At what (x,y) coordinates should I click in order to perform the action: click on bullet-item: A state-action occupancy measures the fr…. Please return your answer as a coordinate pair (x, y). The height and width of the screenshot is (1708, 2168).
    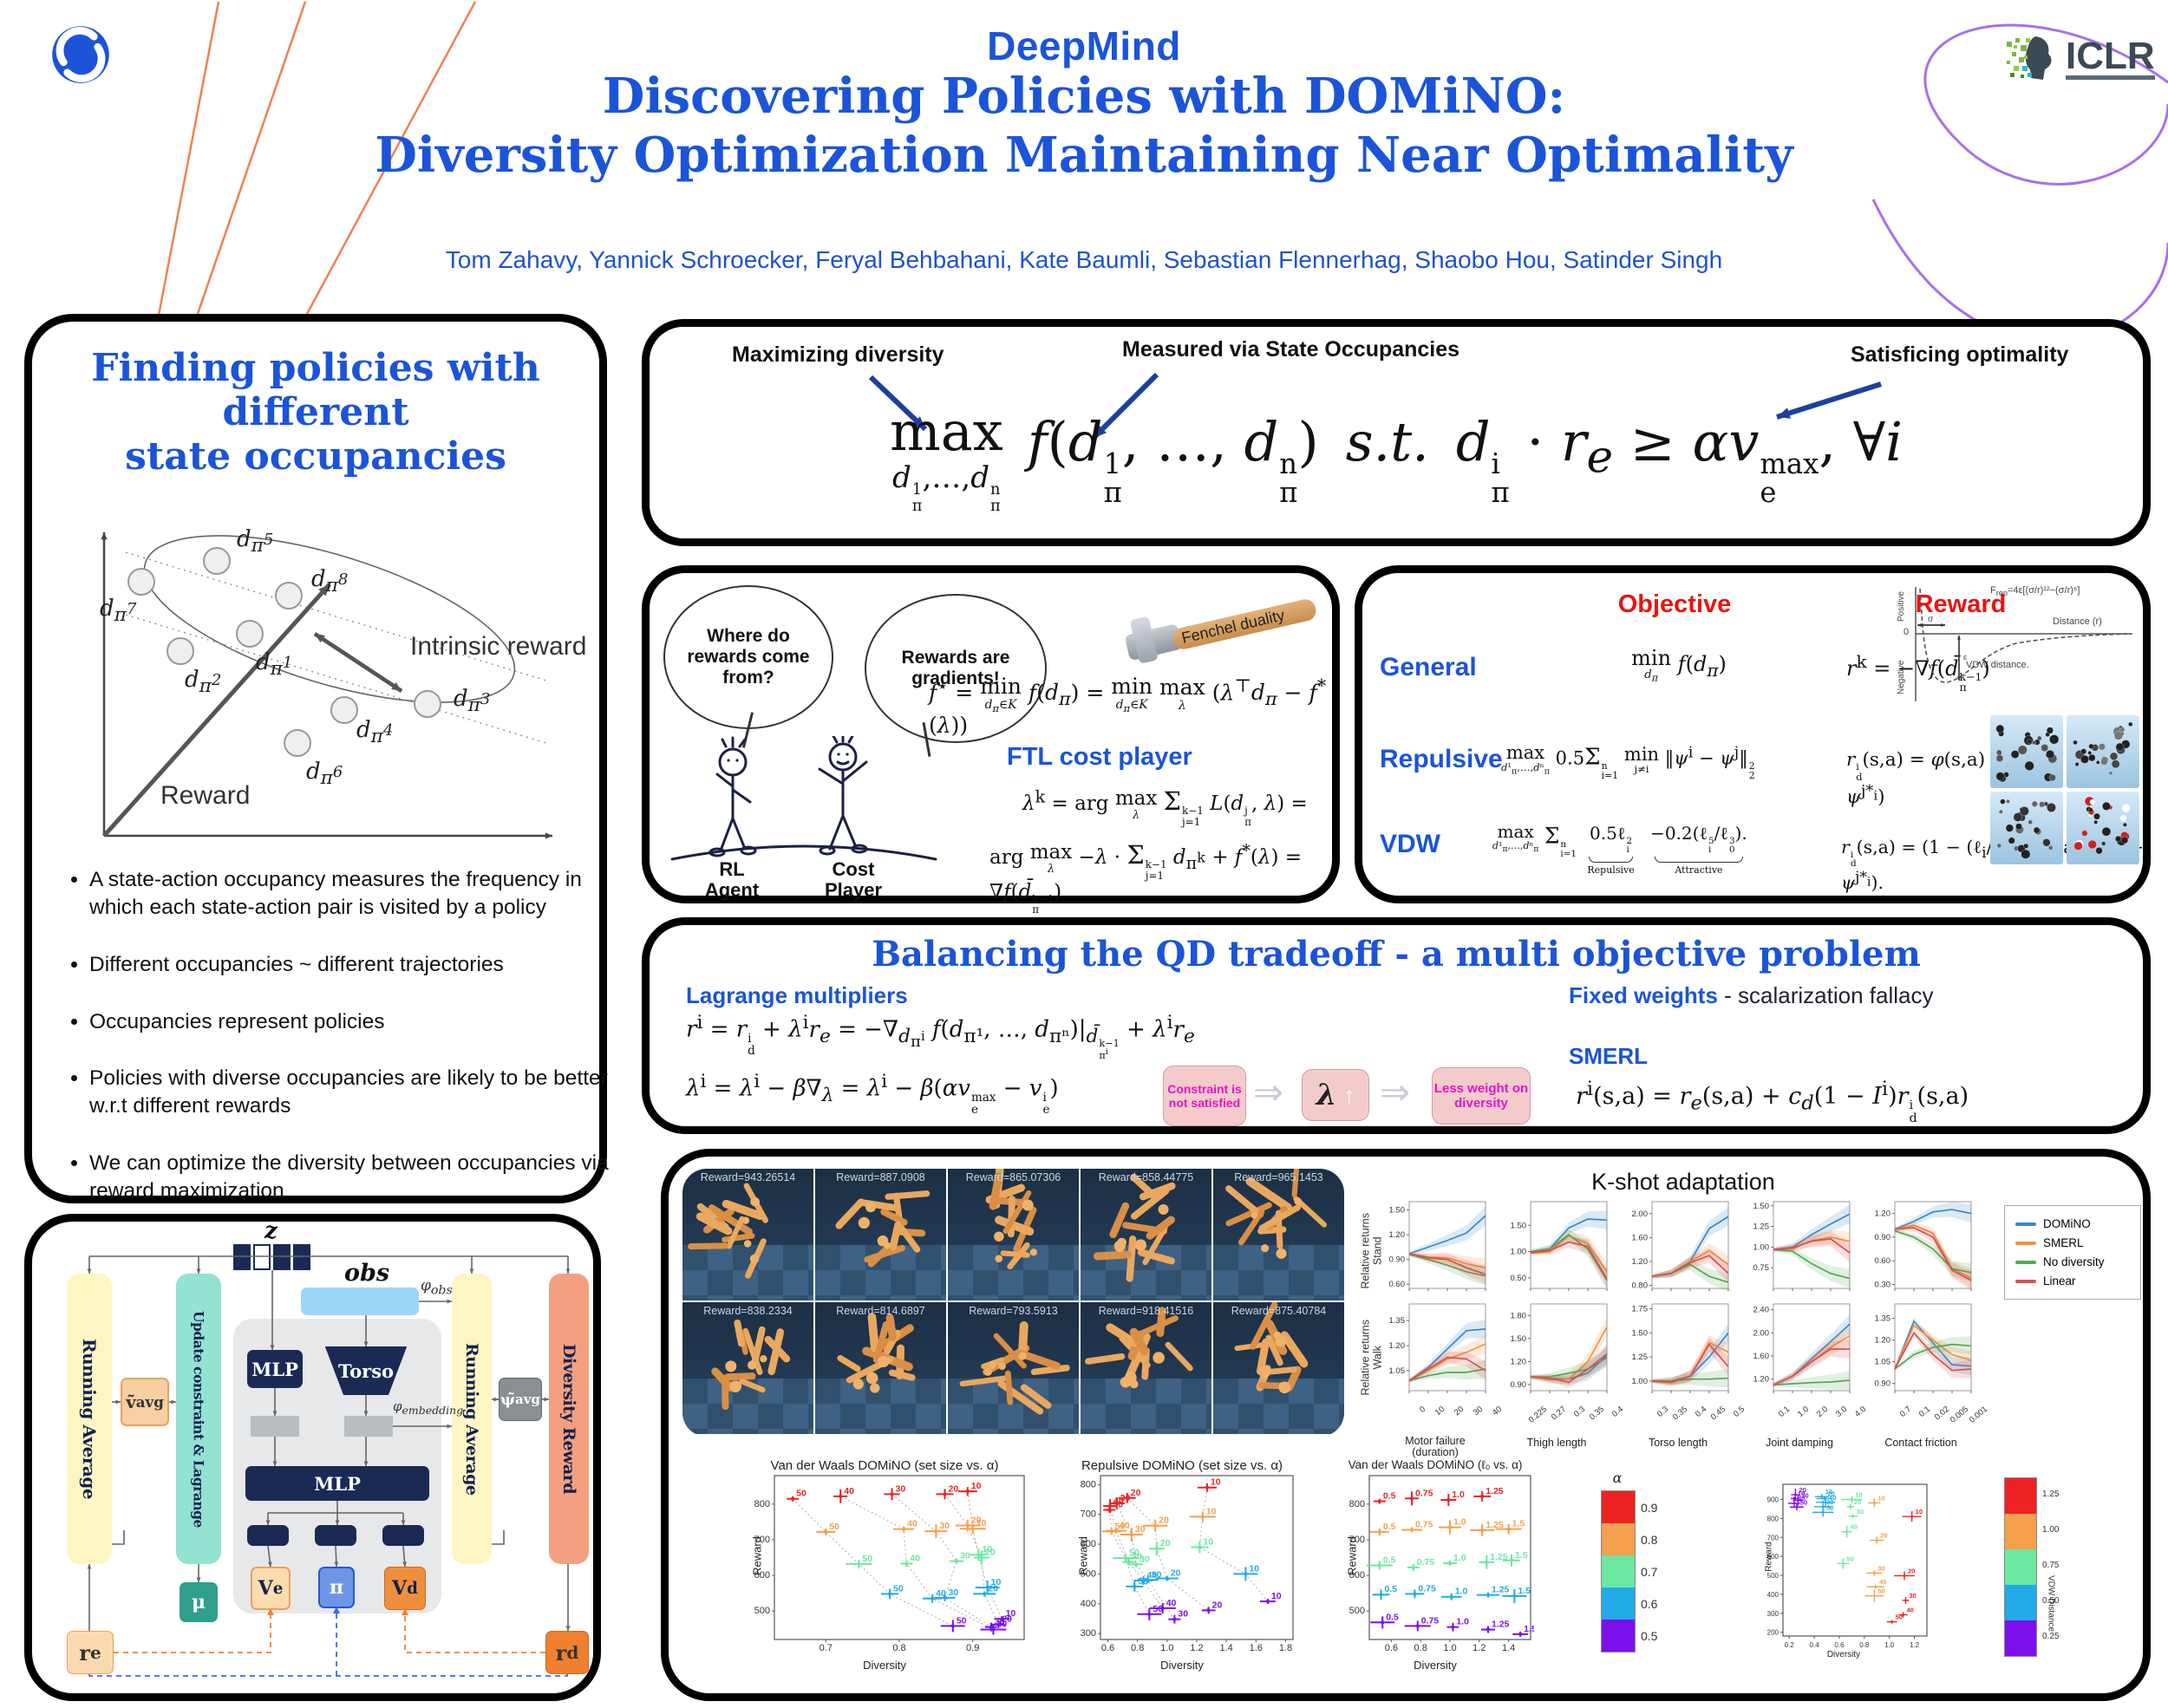
    Looking at the image, I should click on (349, 894).